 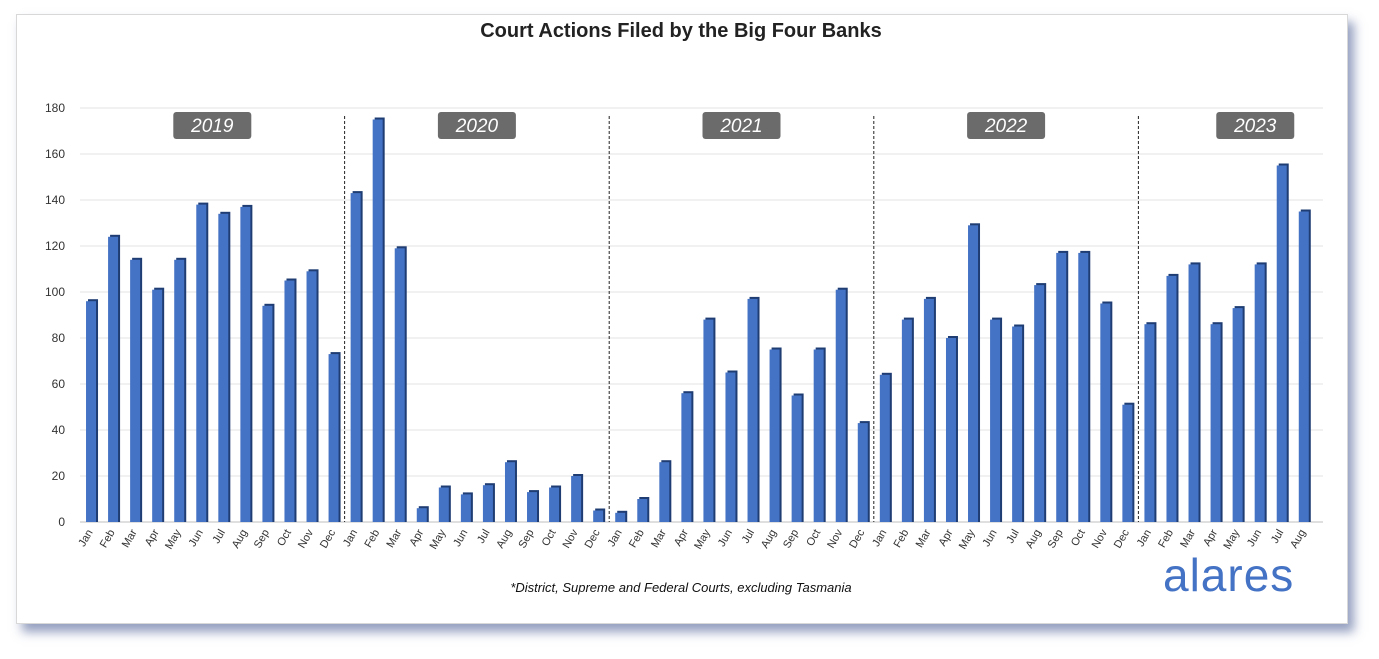 What do you see at coordinates (55, 246) in the screenshot?
I see `y-tick-label: 120` at bounding box center [55, 246].